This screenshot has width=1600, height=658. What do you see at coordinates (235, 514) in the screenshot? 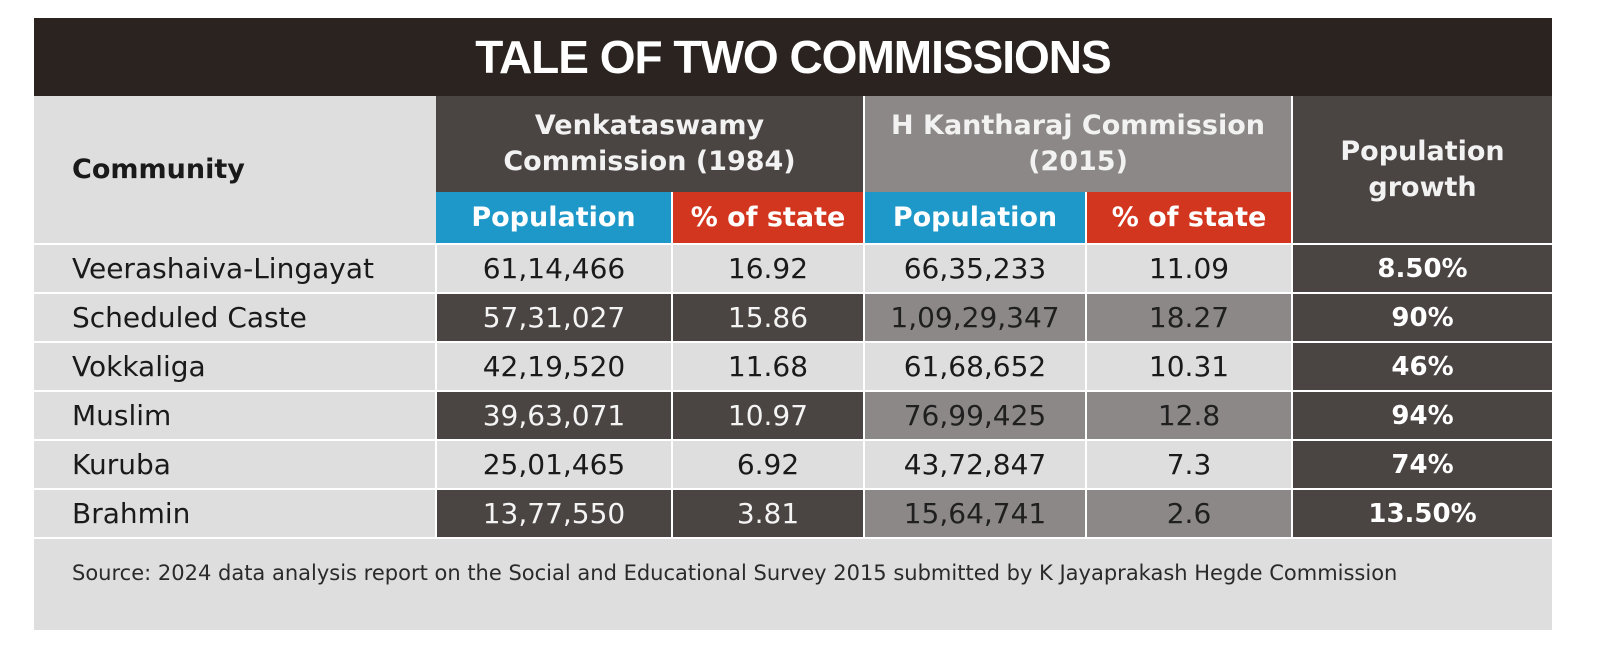
I see `community-cell: Brahmin` at bounding box center [235, 514].